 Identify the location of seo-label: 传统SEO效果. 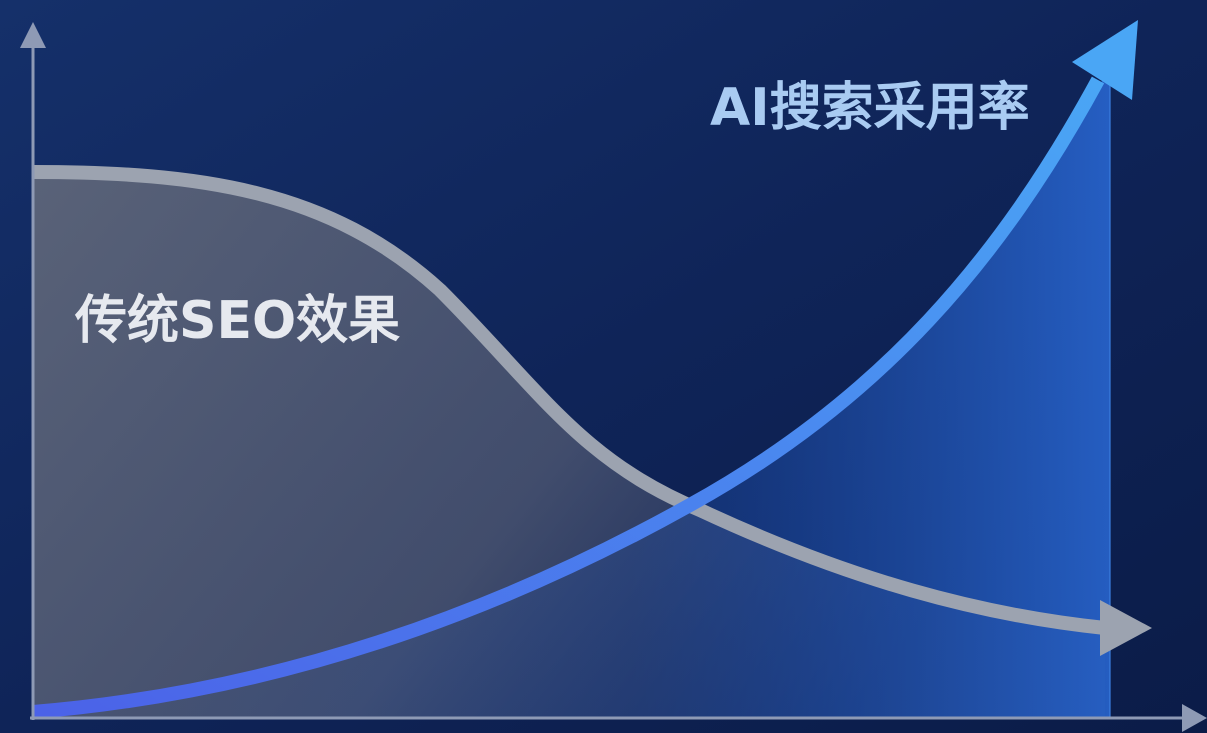
(237, 321).